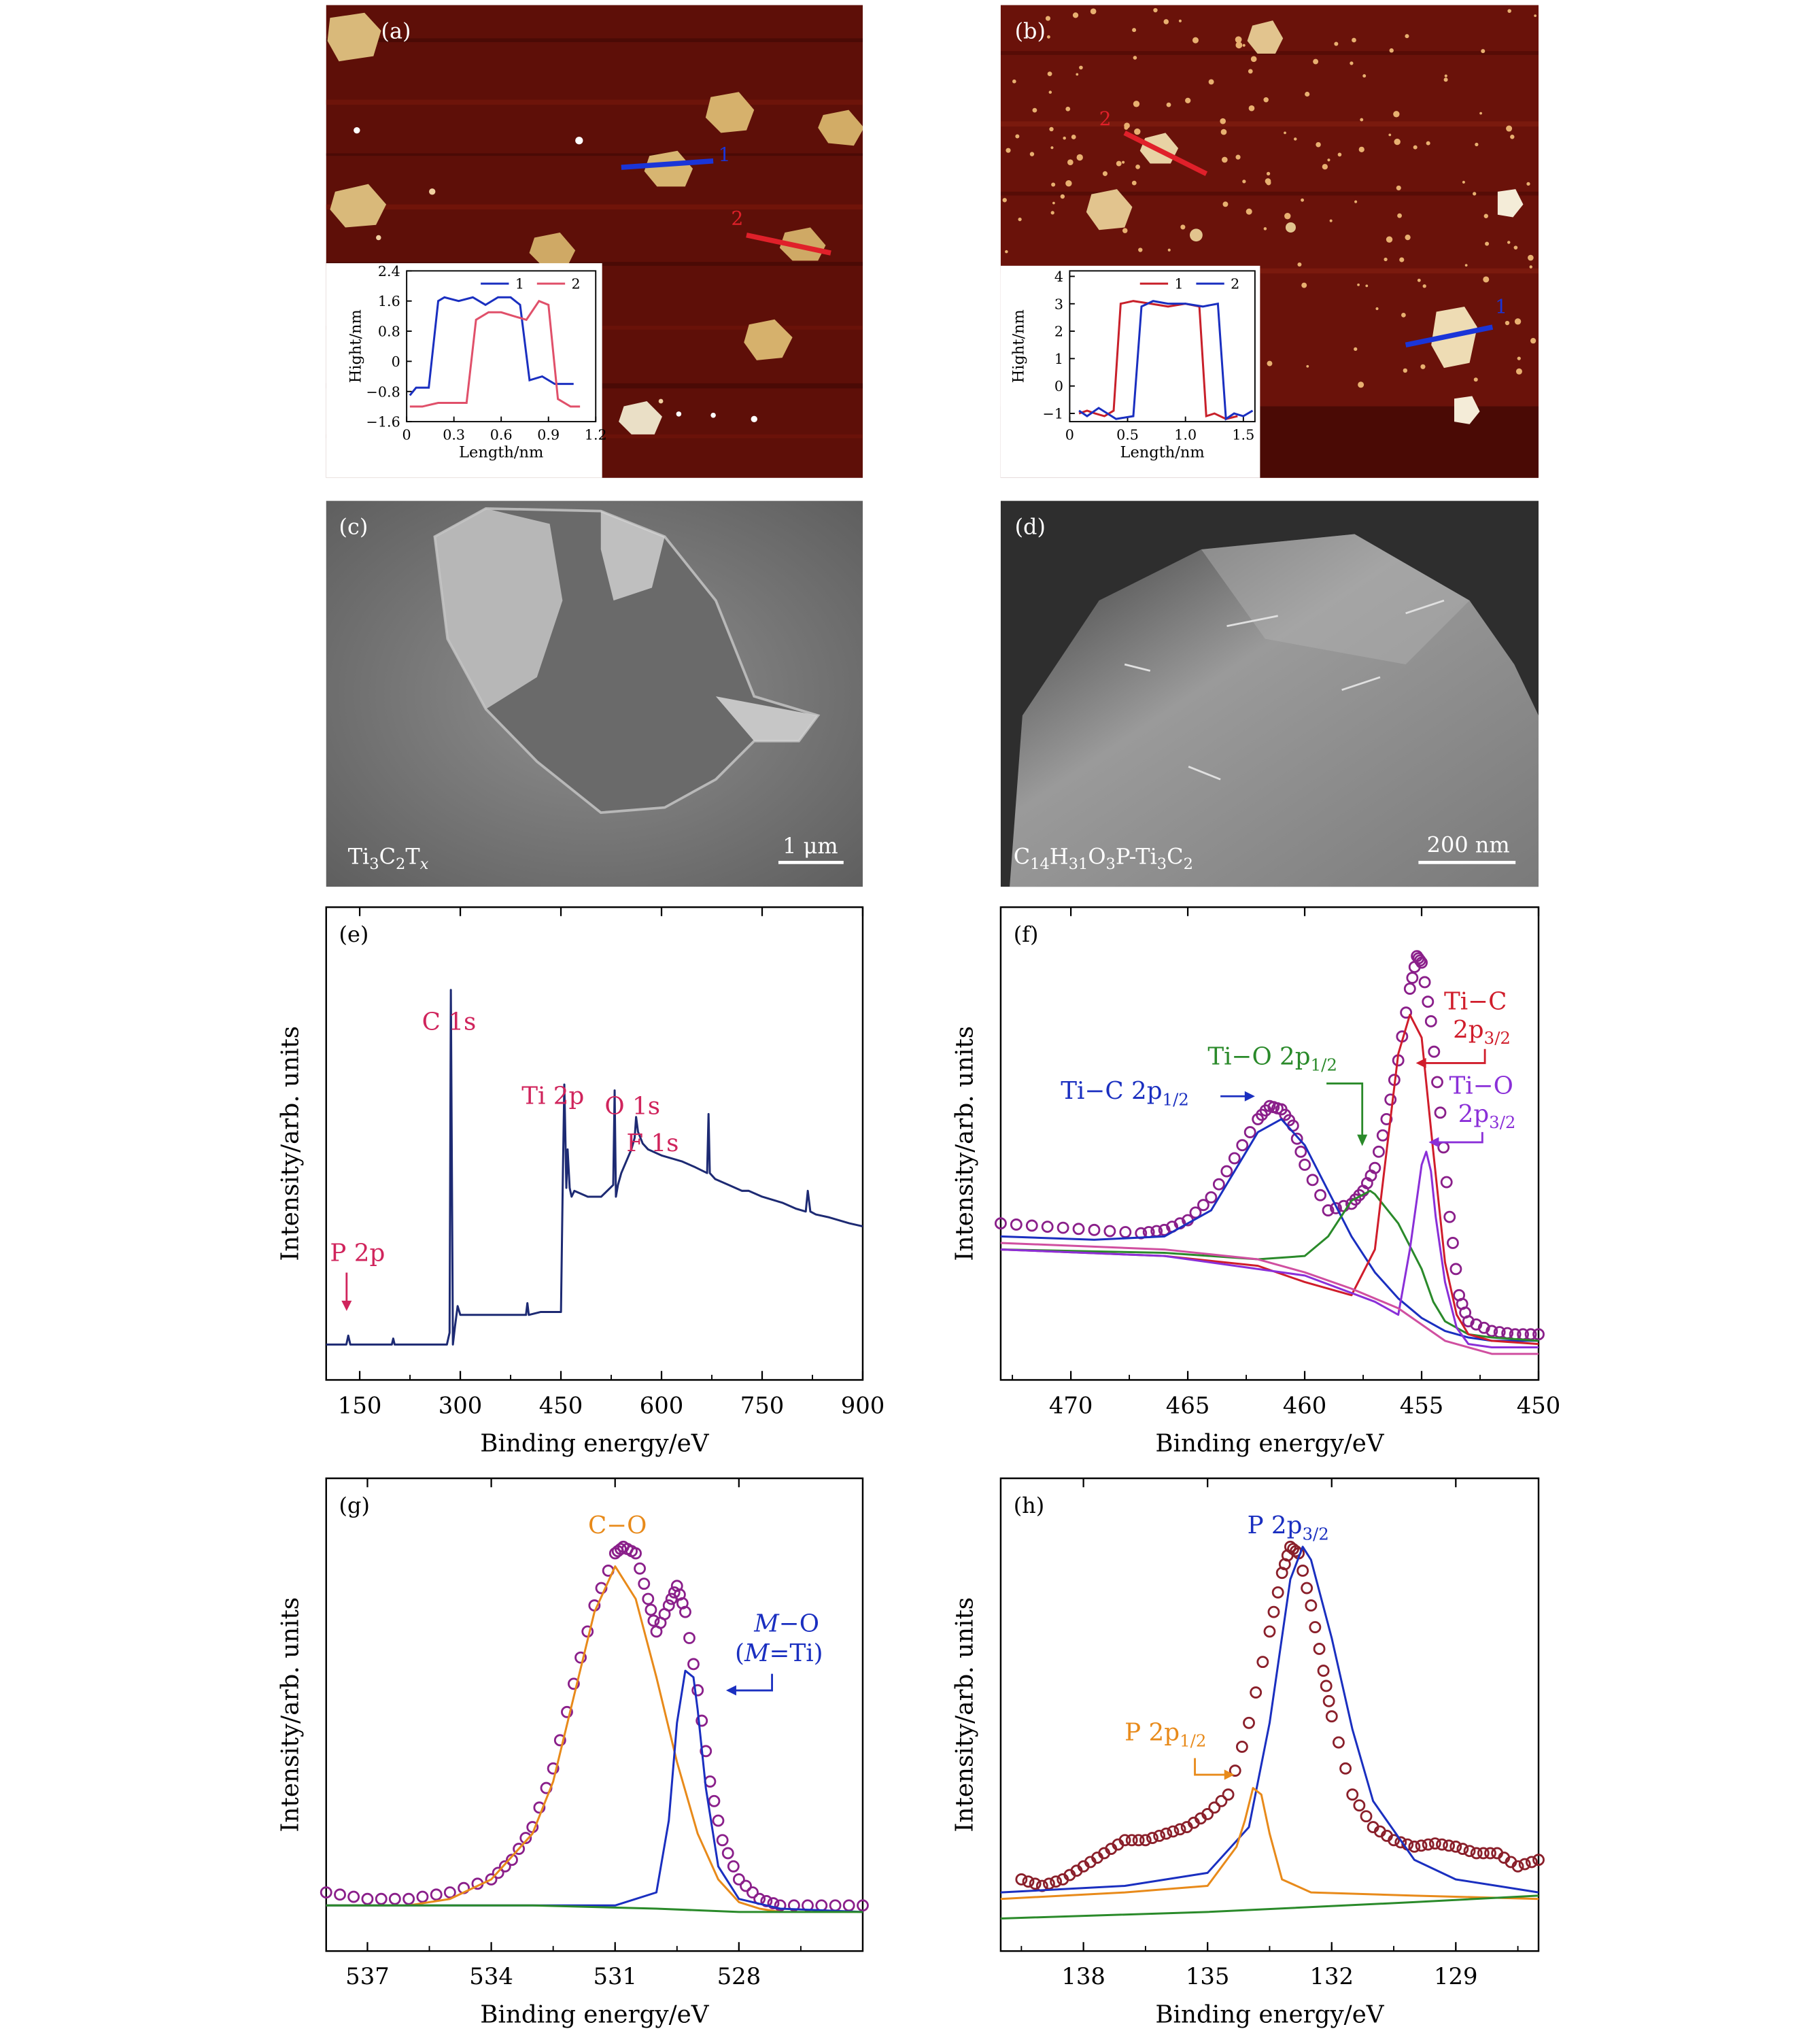 The width and height of the screenshot is (1820, 2029). I want to click on x-tick-label: 528, so click(739, 1976).